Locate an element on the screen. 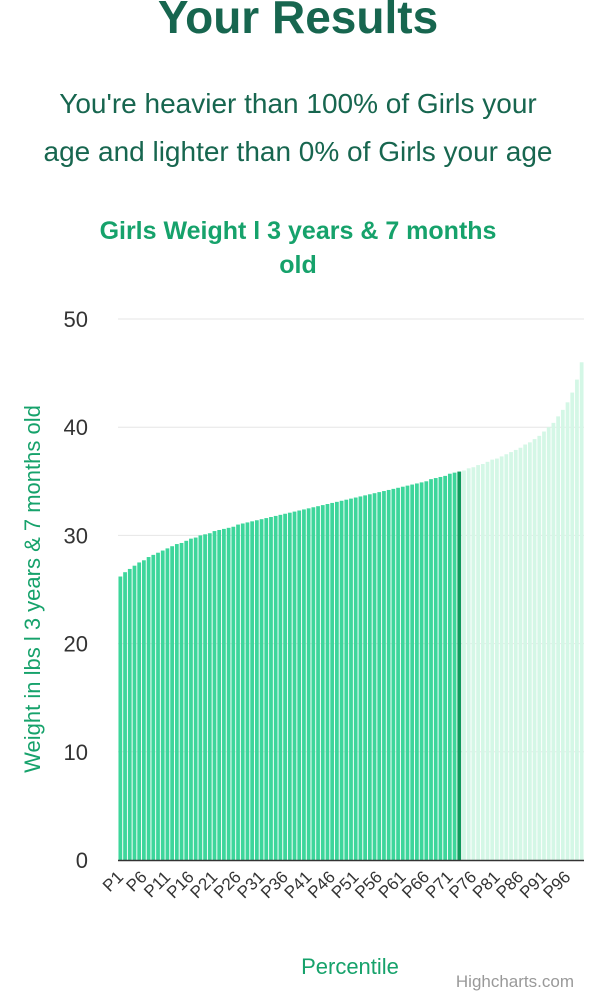 Image resolution: width=596 pixels, height=1000 pixels. bar-P82 is located at coordinates (501, 658).